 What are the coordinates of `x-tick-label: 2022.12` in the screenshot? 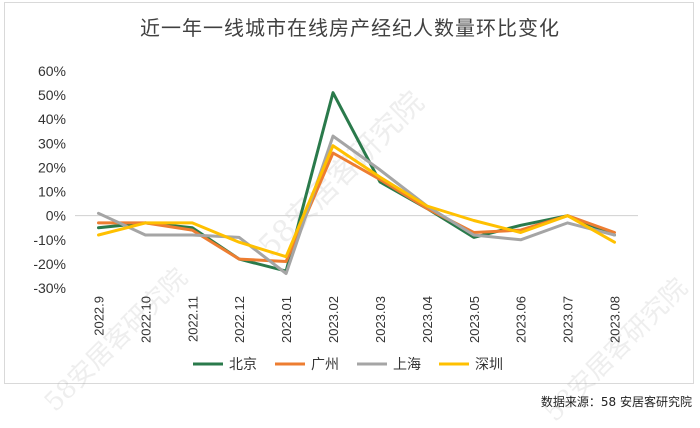 It's located at (239, 319).